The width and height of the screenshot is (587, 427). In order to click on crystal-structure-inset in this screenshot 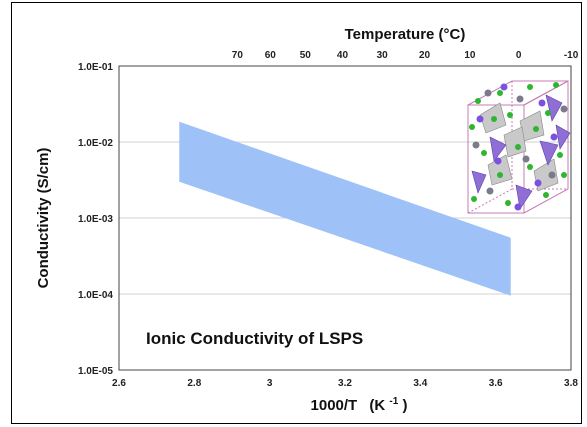, I will do `click(519, 147)`.